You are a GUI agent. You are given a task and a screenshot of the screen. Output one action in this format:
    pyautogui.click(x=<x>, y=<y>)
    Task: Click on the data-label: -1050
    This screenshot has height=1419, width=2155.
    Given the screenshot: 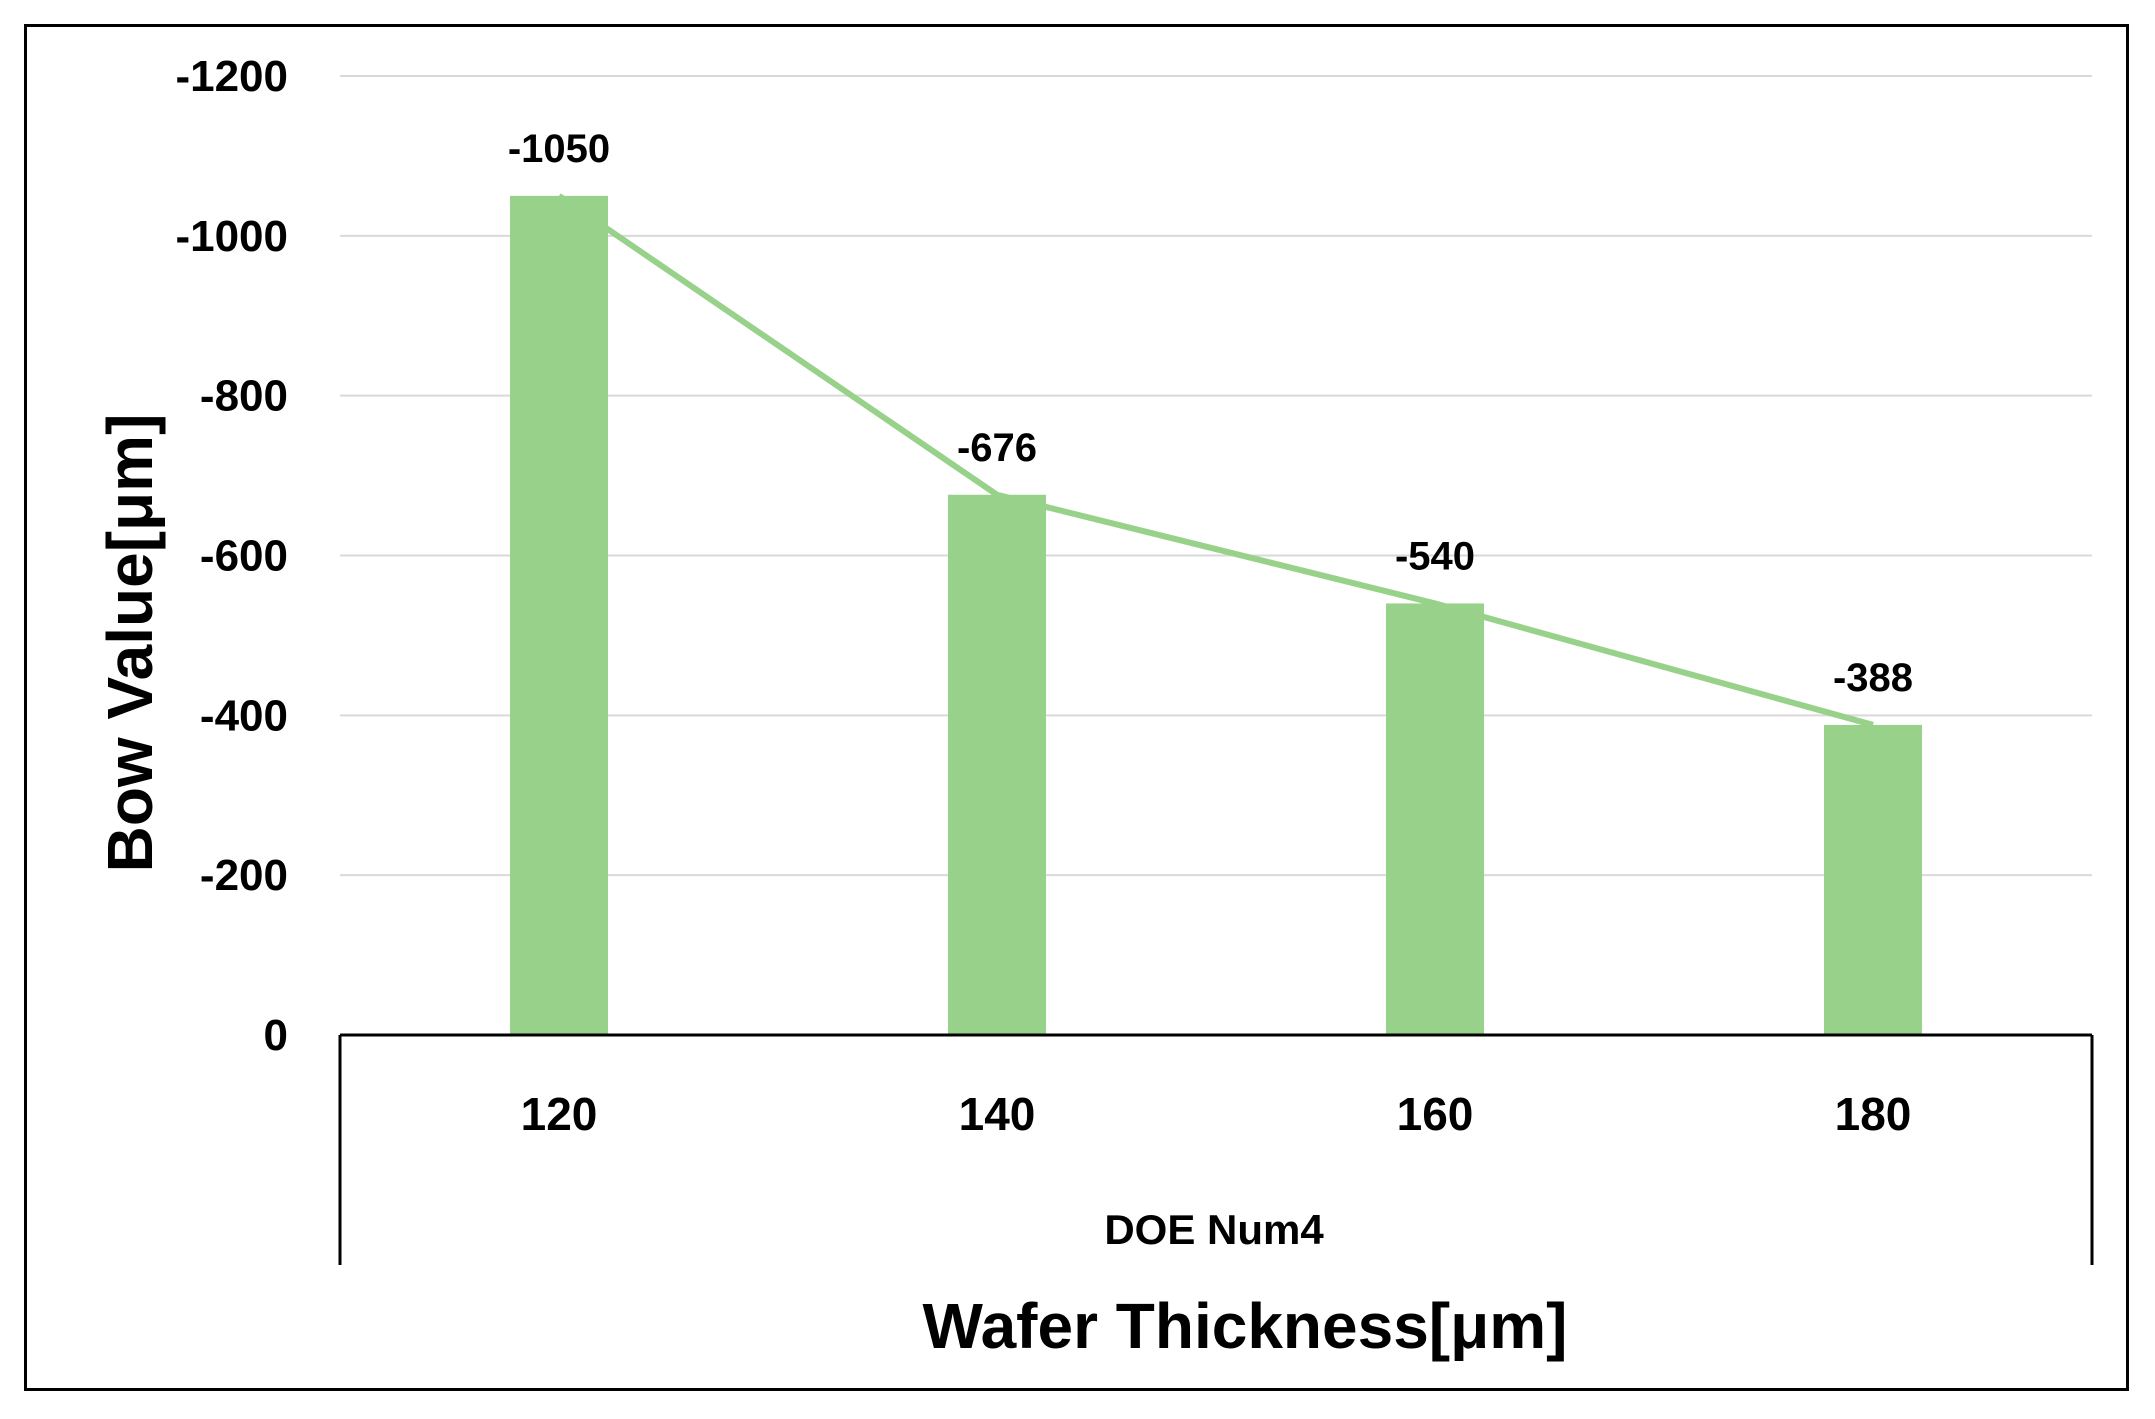 What is the action you would take?
    pyautogui.click(x=559, y=149)
    